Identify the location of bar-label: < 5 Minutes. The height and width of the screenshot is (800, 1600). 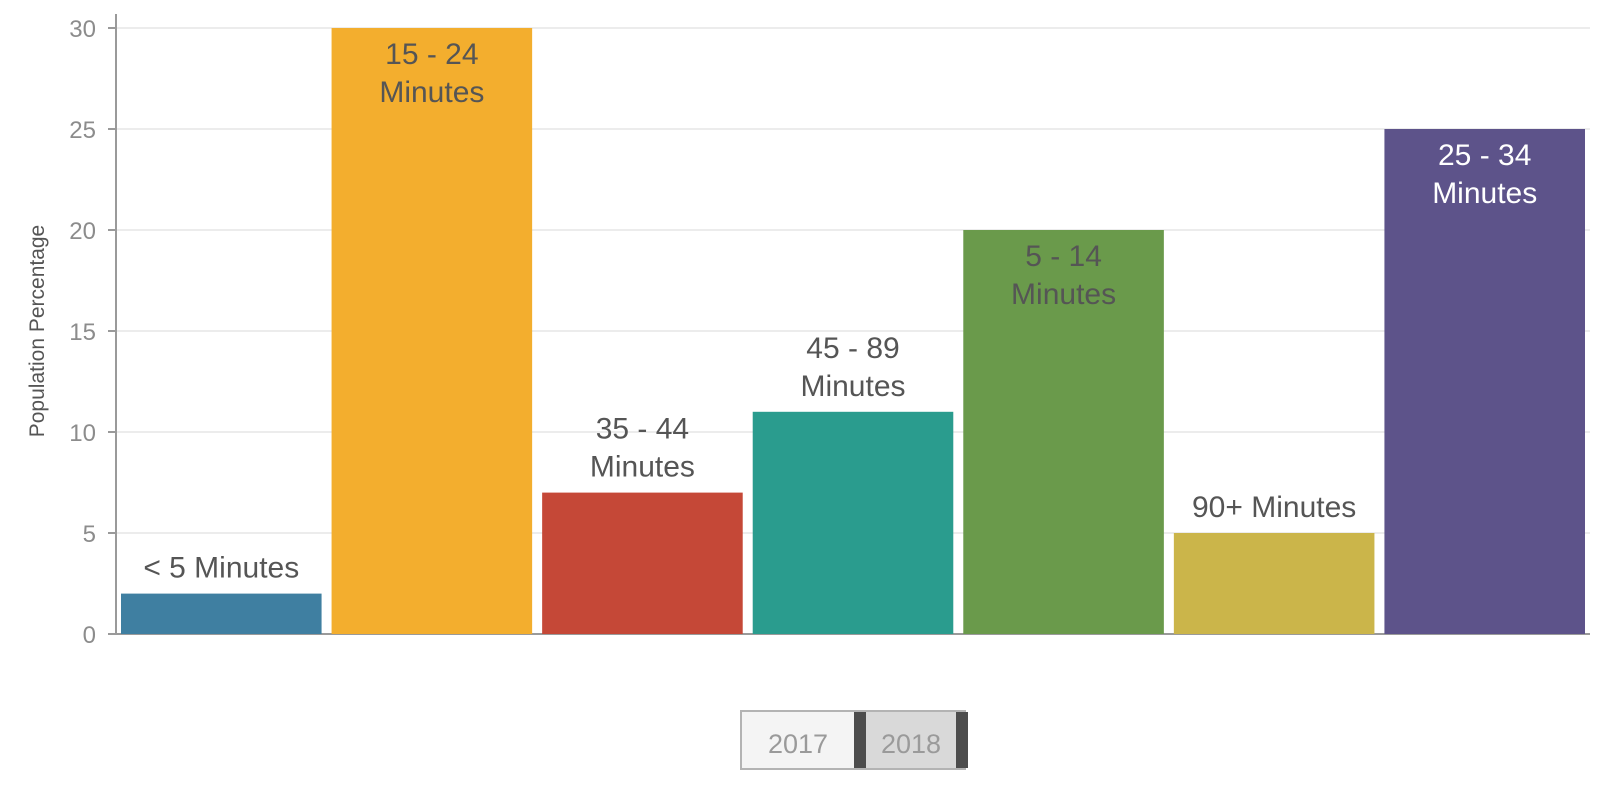
(221, 568).